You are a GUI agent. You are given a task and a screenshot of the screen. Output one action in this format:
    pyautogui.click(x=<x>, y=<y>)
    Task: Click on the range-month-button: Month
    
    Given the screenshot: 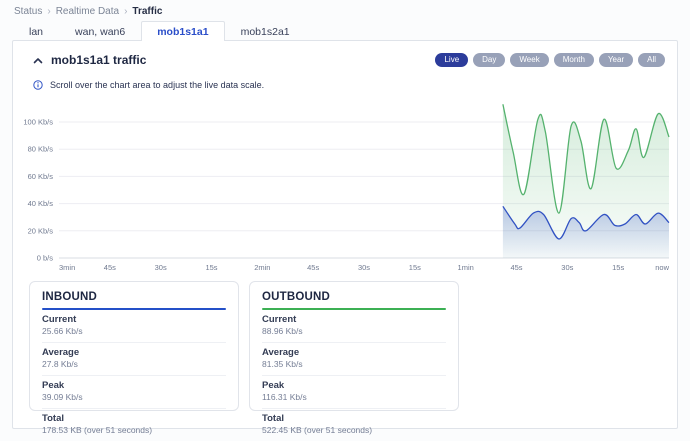 What is the action you would take?
    pyautogui.click(x=573, y=60)
    